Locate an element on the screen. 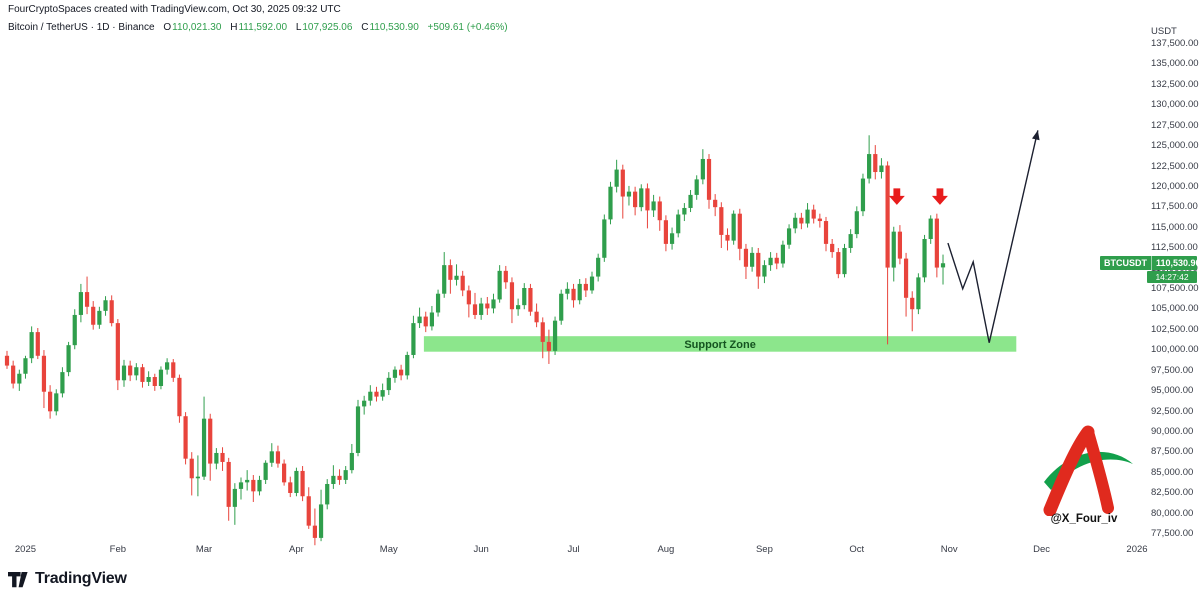  ohlc-close-value: 110,530.90 is located at coordinates (394, 27).